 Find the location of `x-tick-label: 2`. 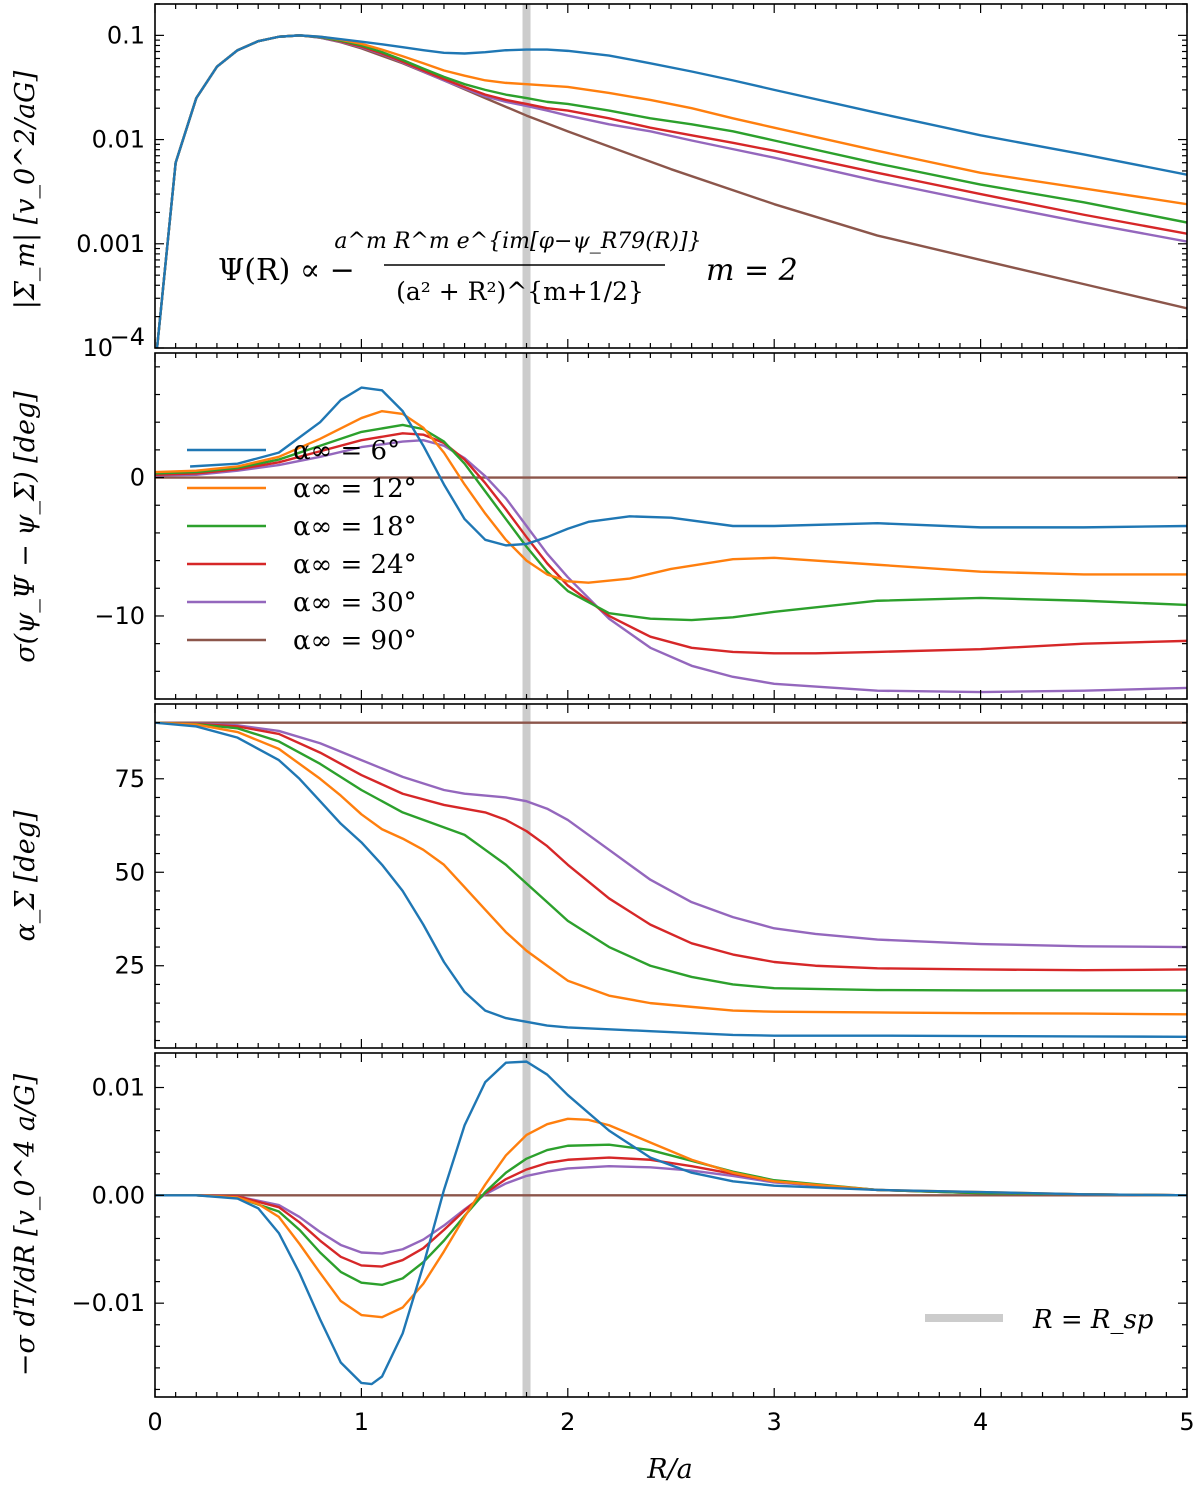

x-tick-label: 2 is located at coordinates (567, 1422).